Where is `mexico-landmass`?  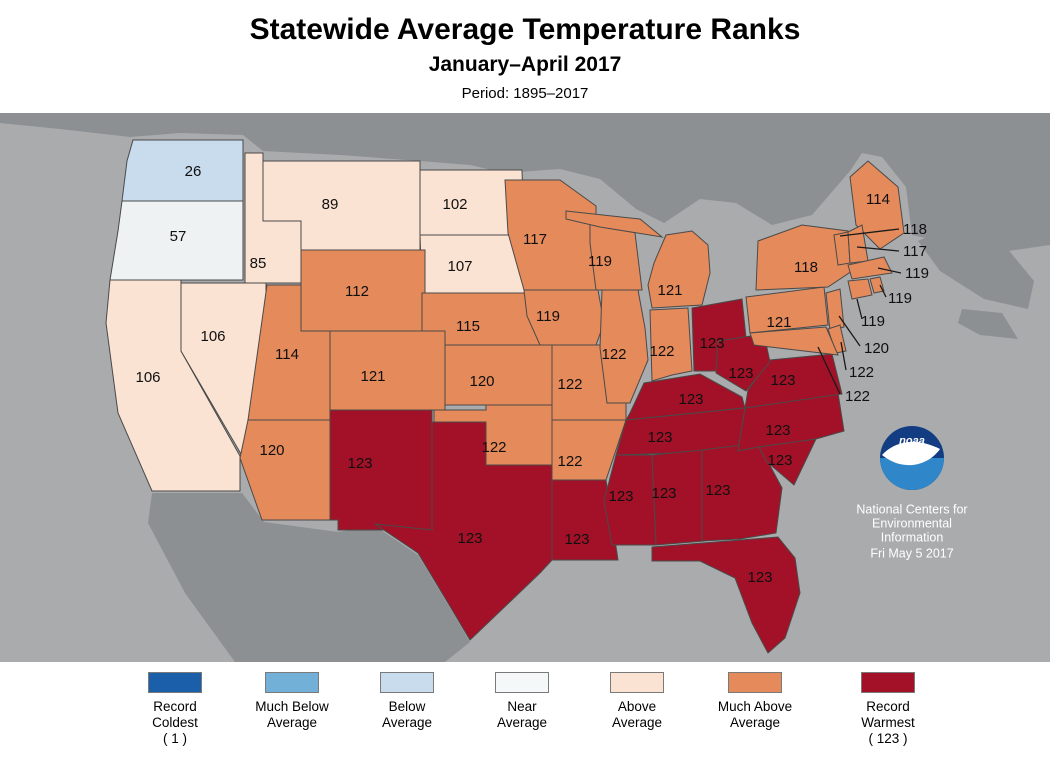 mexico-landmass is located at coordinates (309, 577).